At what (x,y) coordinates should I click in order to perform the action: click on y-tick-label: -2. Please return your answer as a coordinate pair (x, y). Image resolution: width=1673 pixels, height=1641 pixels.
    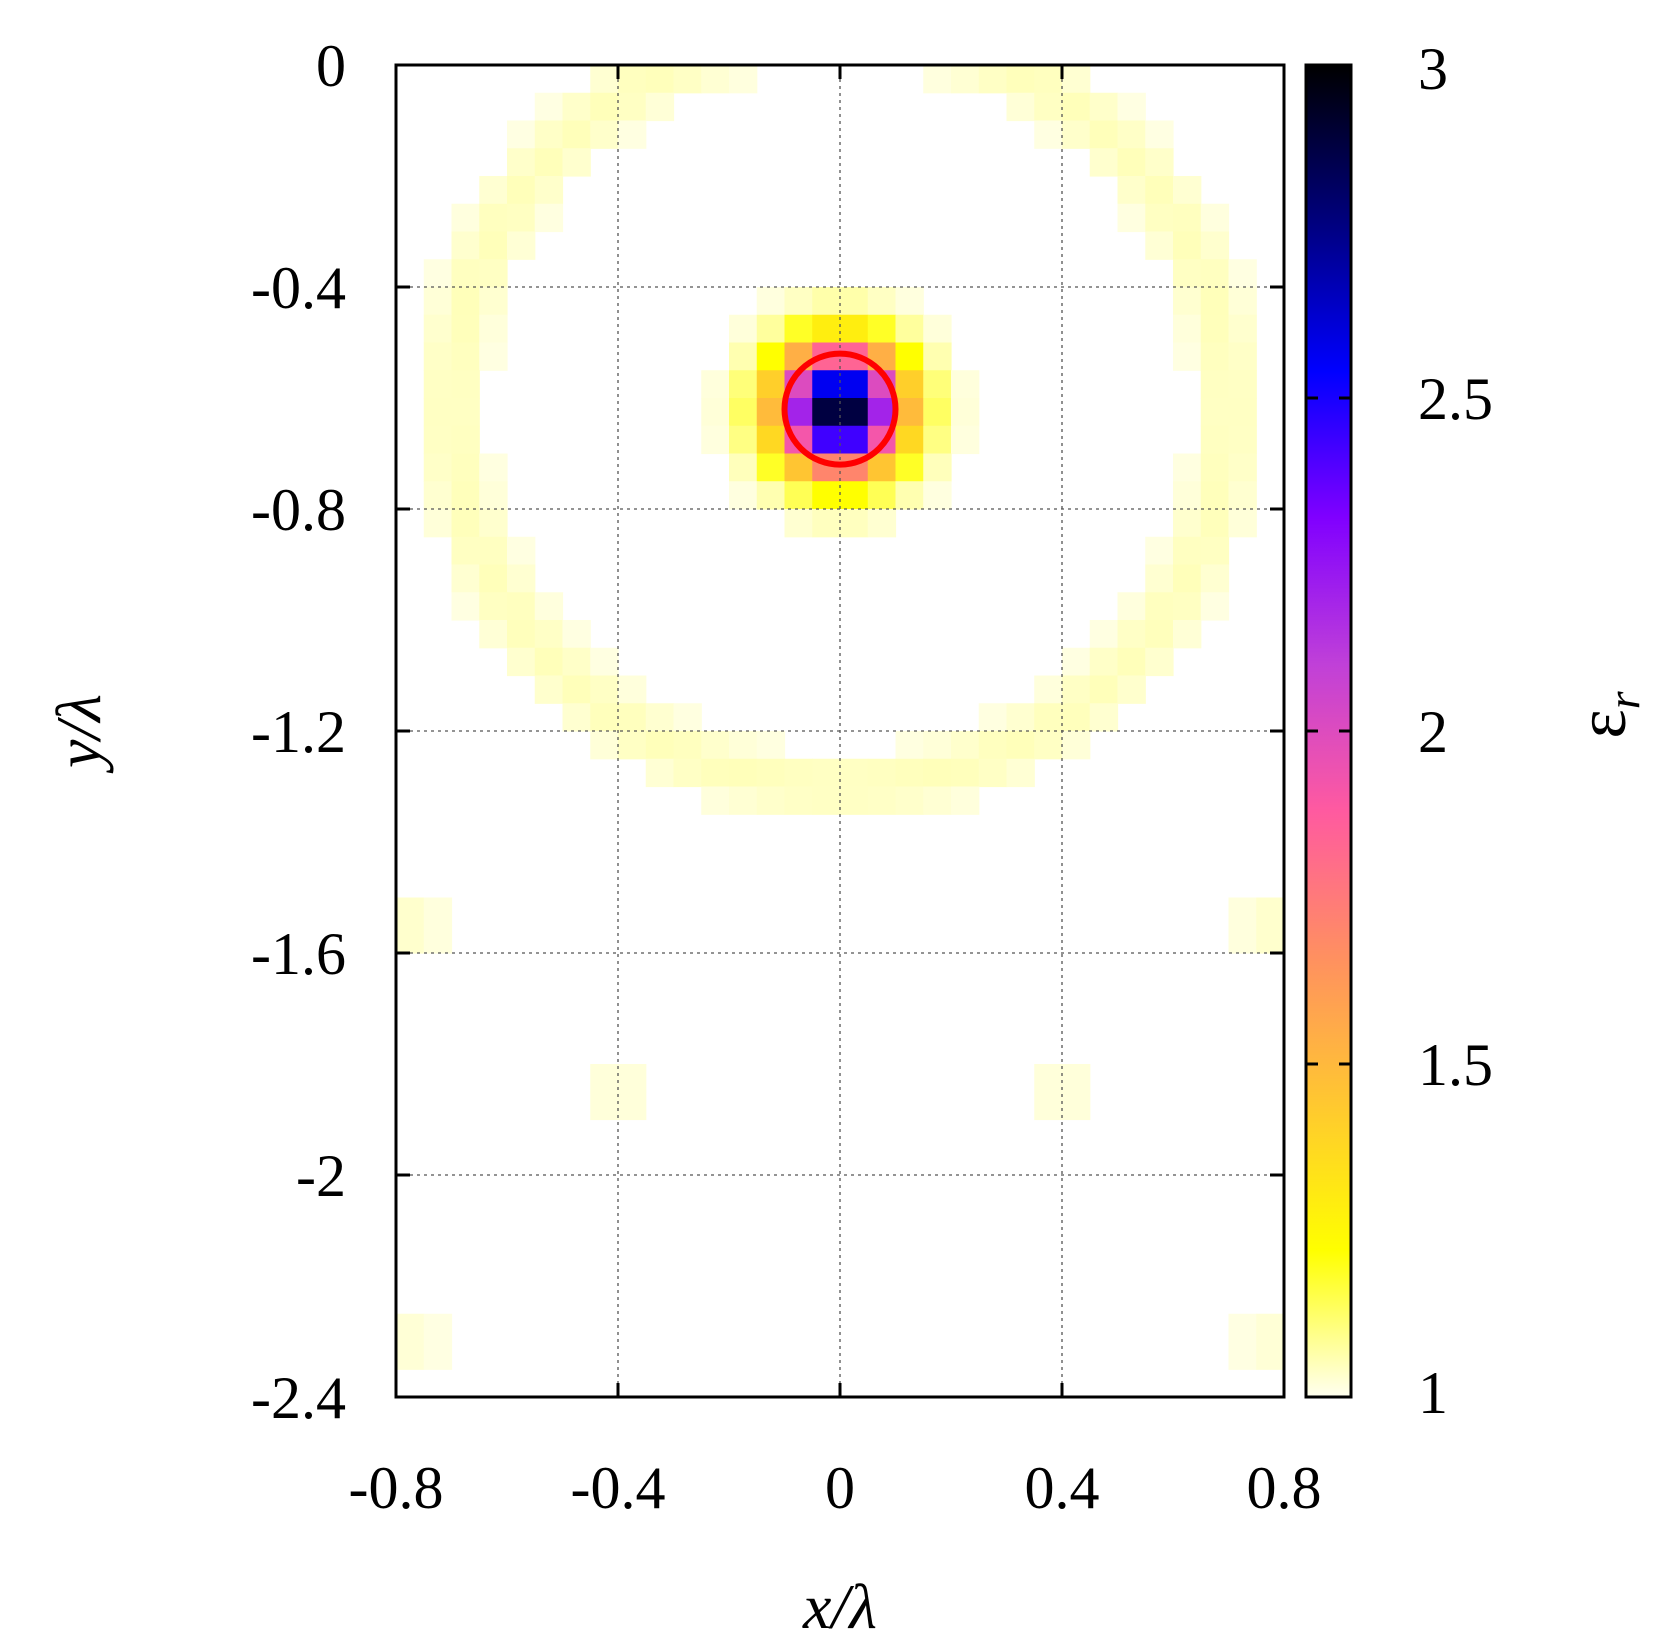
    Looking at the image, I should click on (321, 1176).